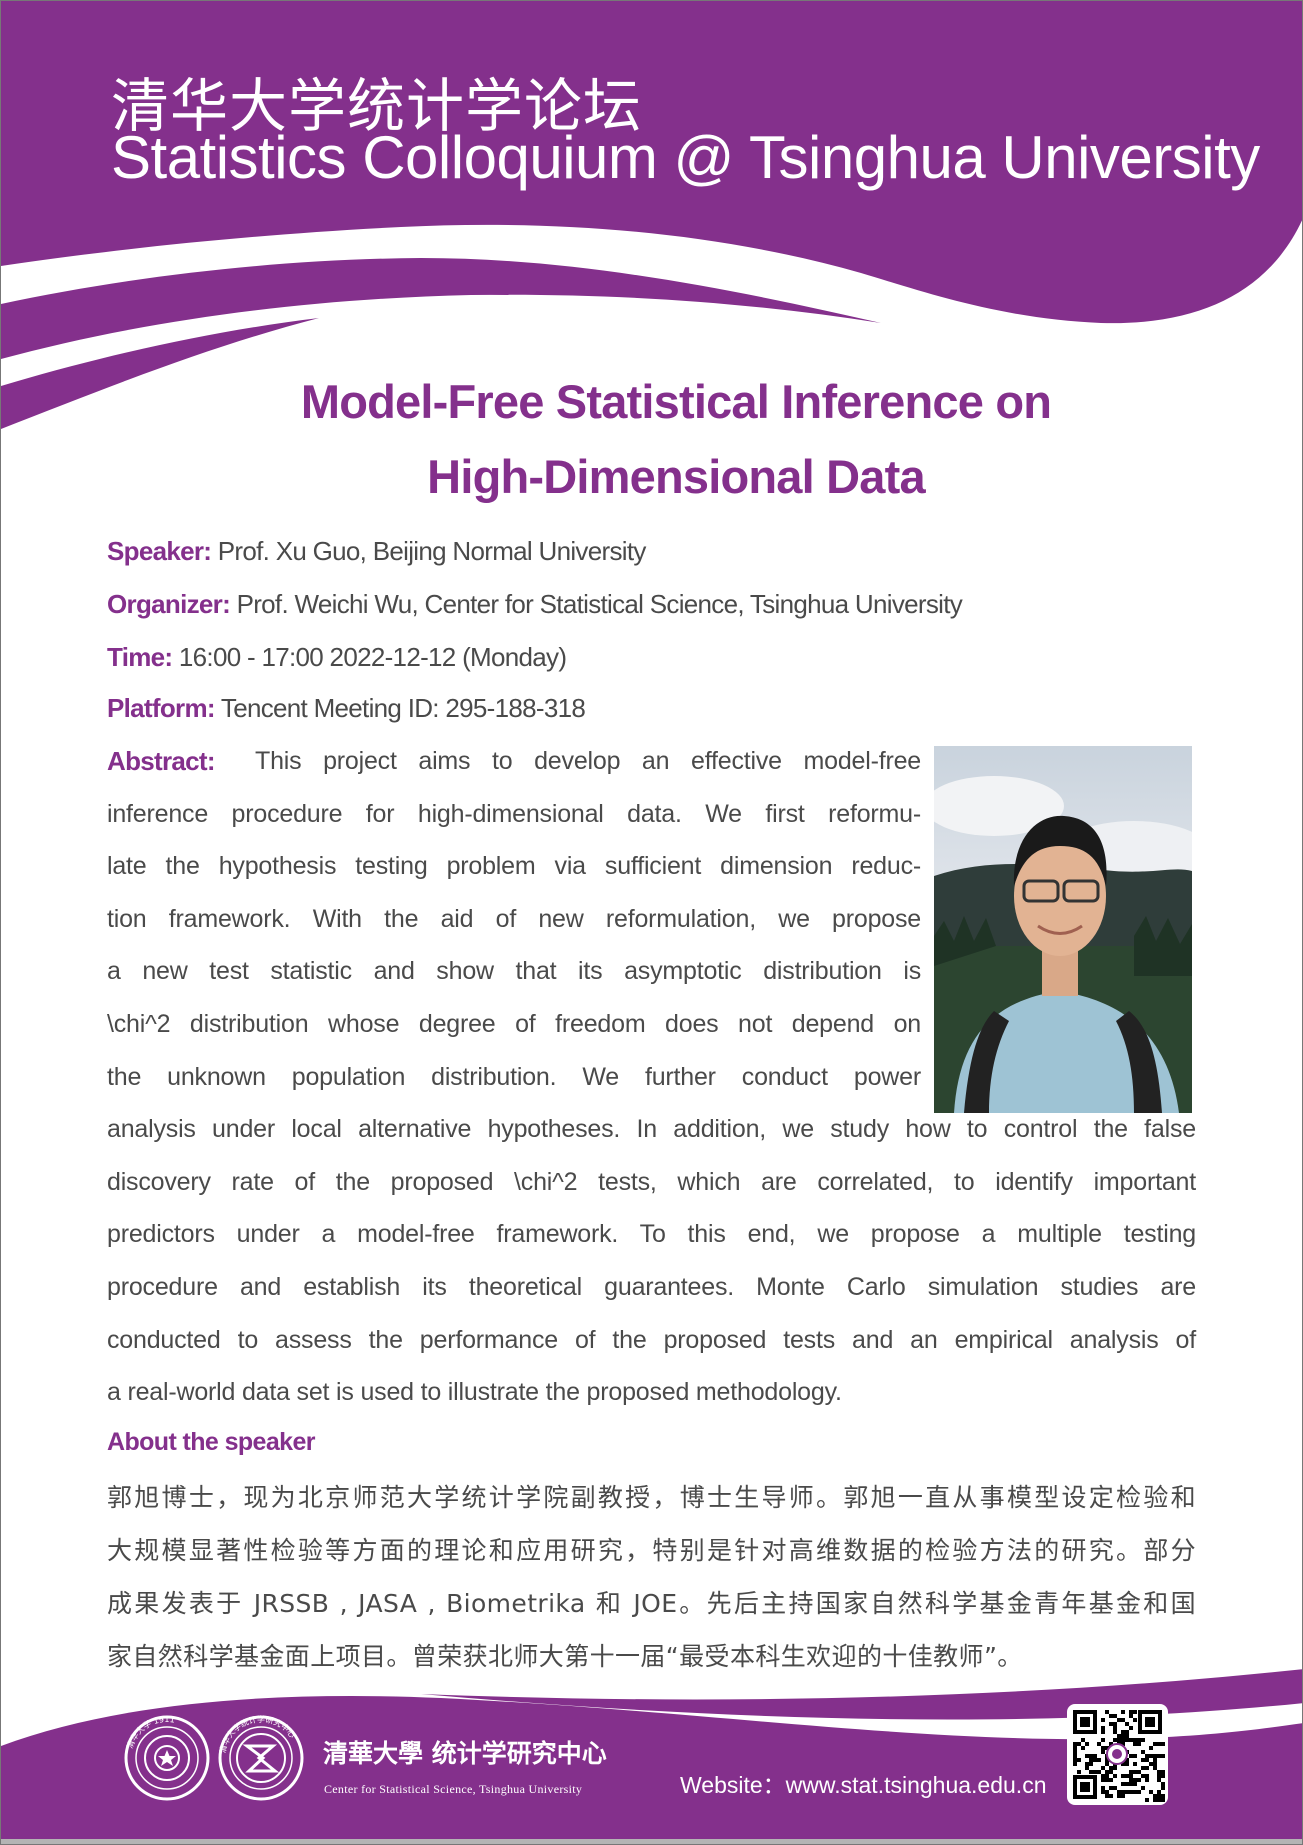 The image size is (1303, 1845). What do you see at coordinates (177, 761) in the screenshot?
I see `abstract-label-wrap: Abstract:` at bounding box center [177, 761].